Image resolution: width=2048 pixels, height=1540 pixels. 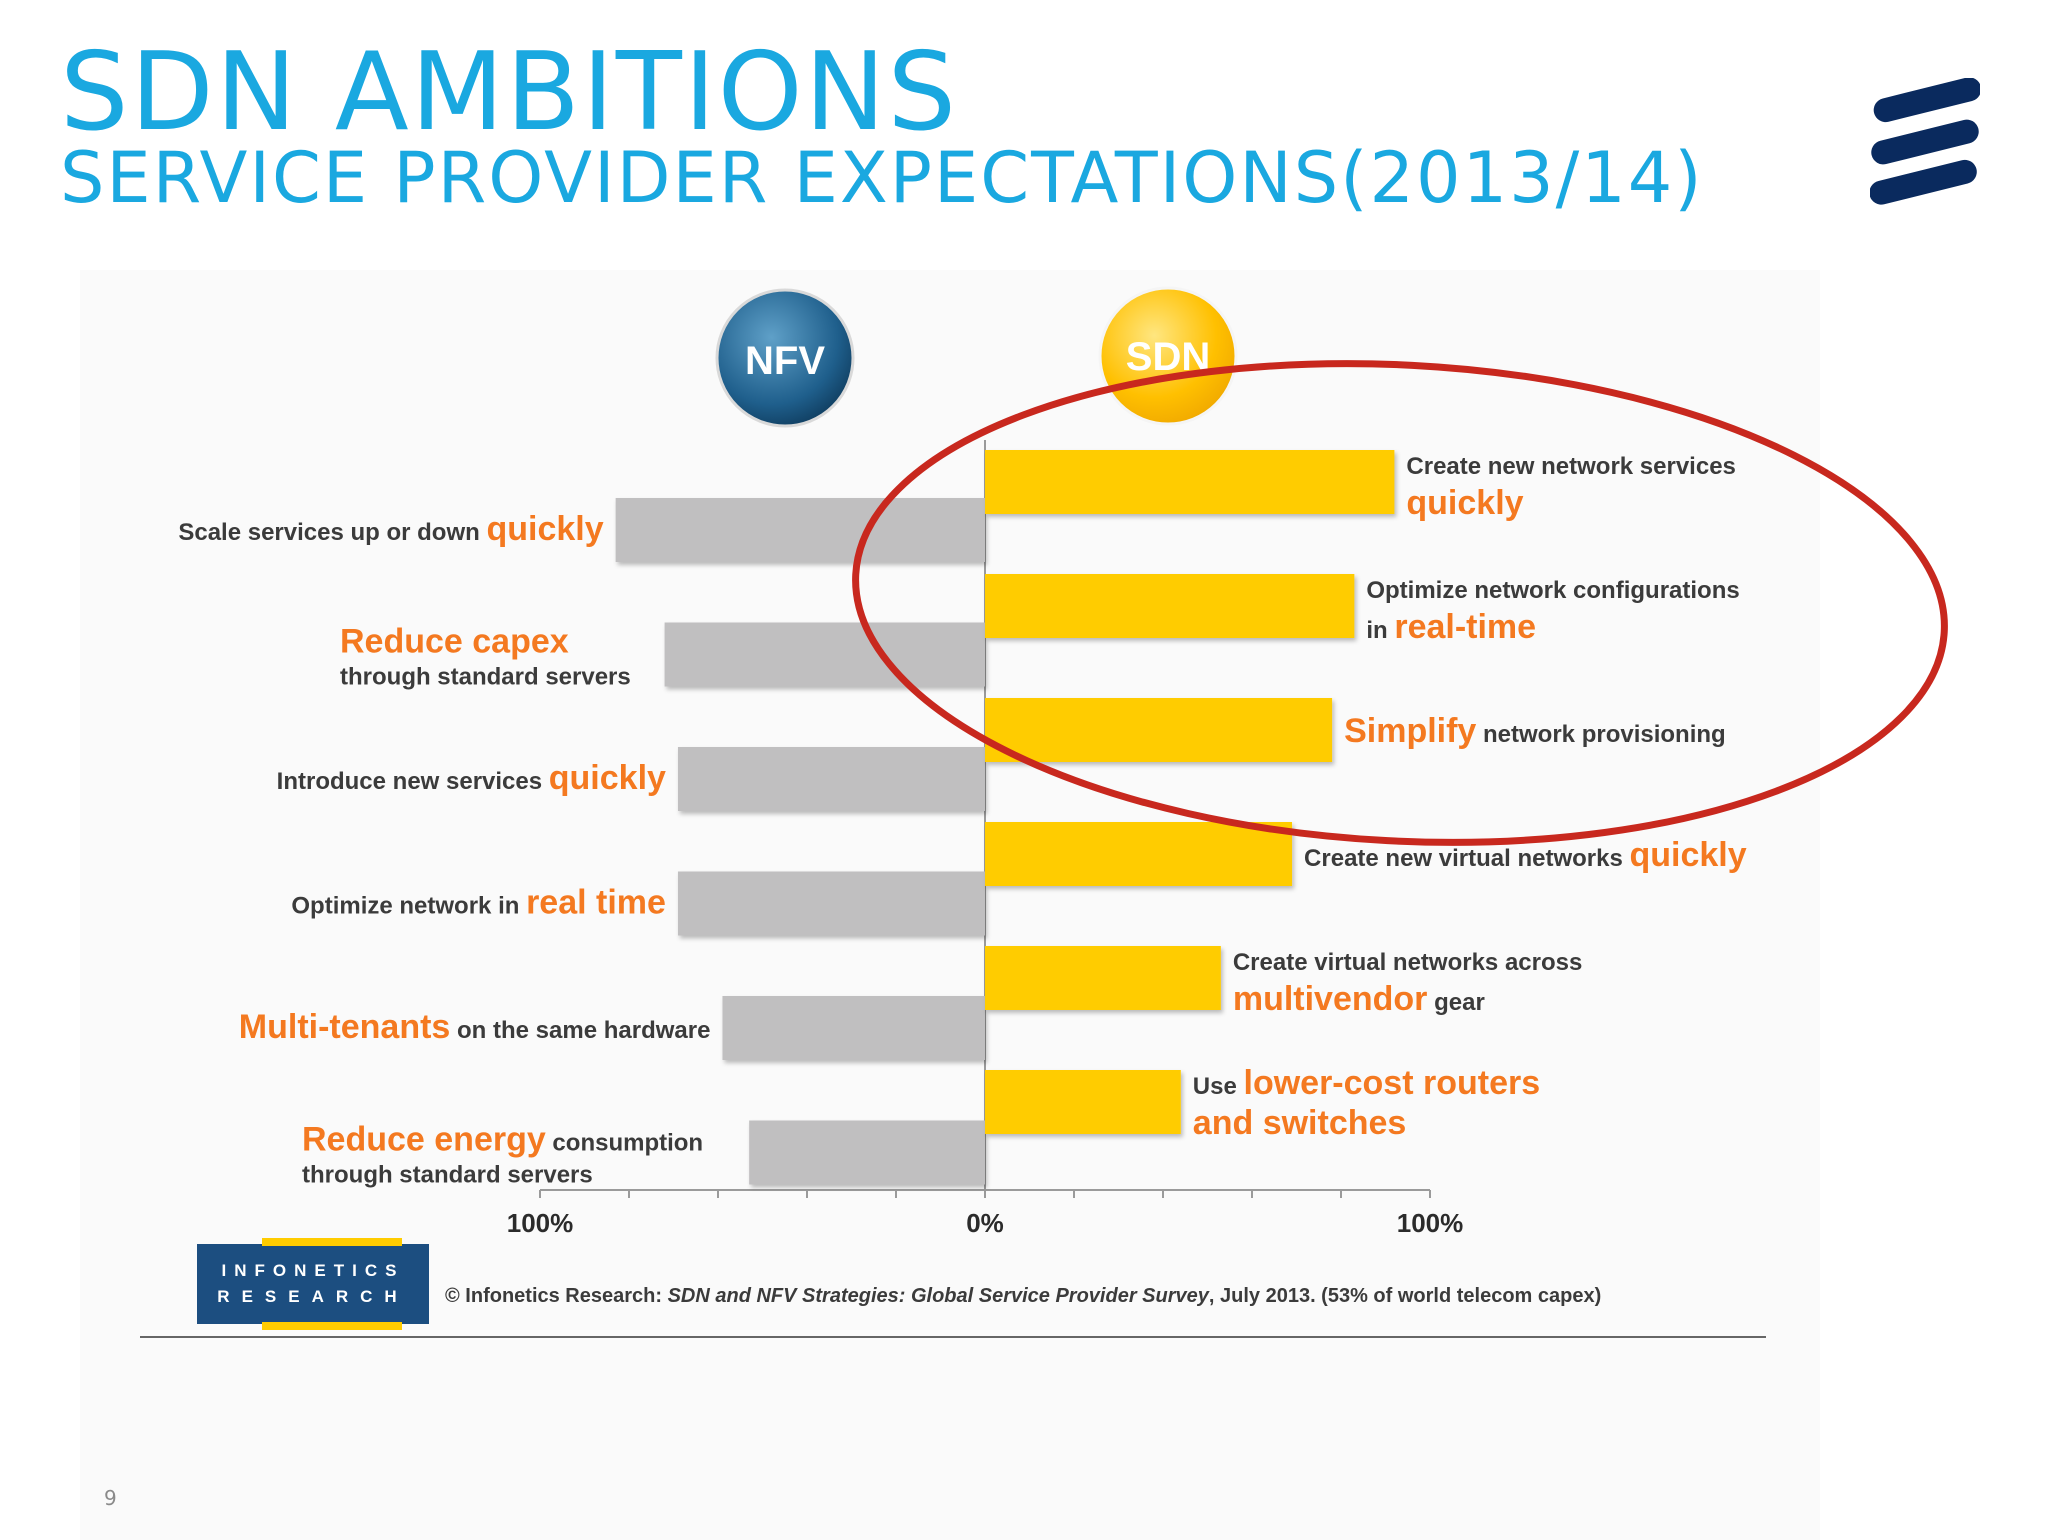 I want to click on sdn-label: Use lower-cost routers, so click(x=1366, y=1083).